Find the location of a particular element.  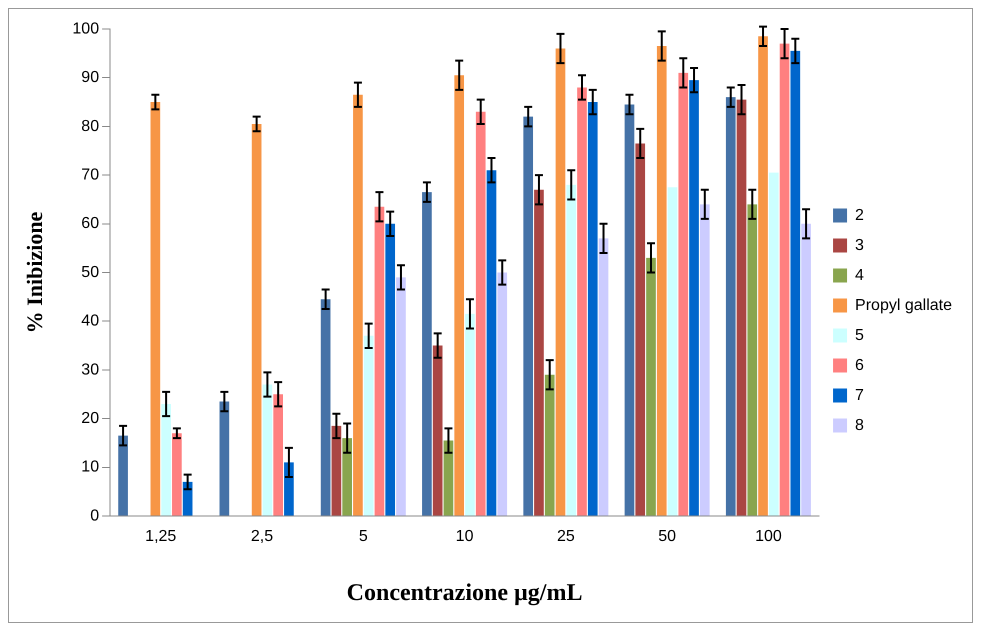

y-tick-label: 40 is located at coordinates (90, 321).